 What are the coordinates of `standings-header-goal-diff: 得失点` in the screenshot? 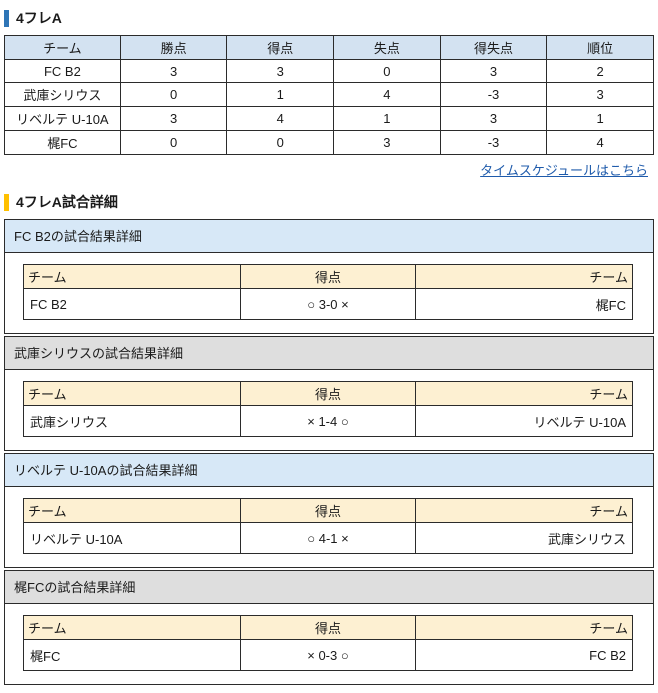 It's located at (493, 47).